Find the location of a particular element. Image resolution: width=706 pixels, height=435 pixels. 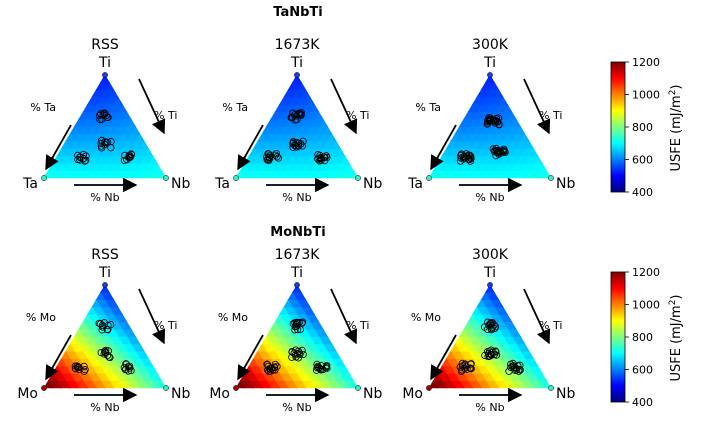

ternary-panel-tanbti-1673k: 1673K Ti Ta Nb % Ta % Ti % Nb is located at coordinates (298, 120).